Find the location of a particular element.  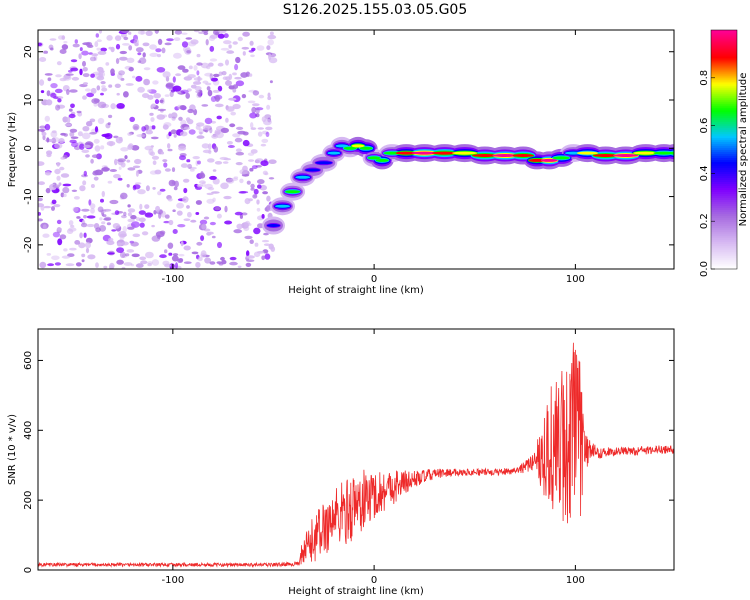

chart-title: S126.2025.155.03.05.G05 is located at coordinates (375, 10).